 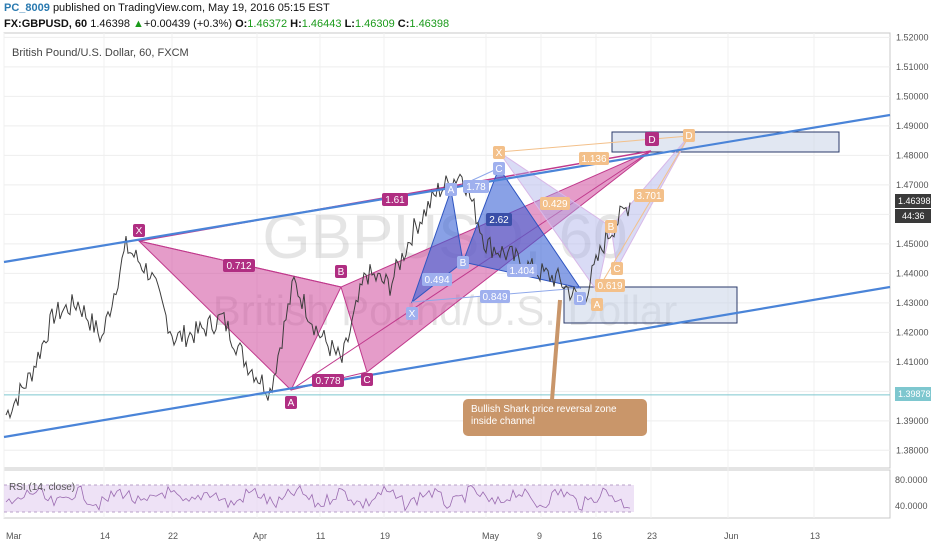 What do you see at coordinates (912, 37) in the screenshot?
I see `y-tick-label: 1.52000` at bounding box center [912, 37].